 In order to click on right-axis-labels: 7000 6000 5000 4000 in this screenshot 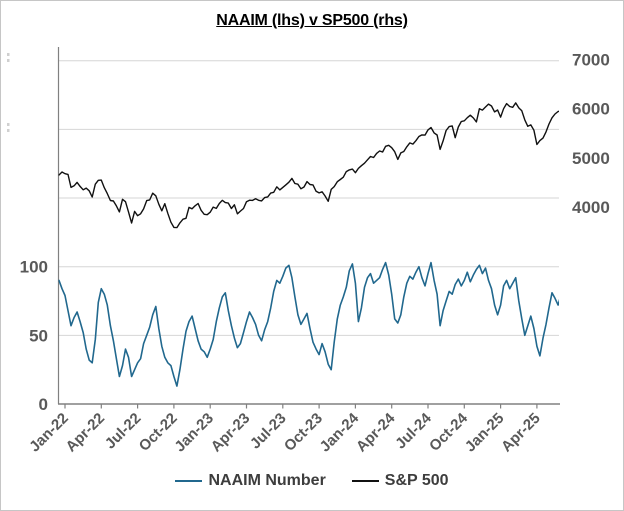, I will do `click(591, 133)`.